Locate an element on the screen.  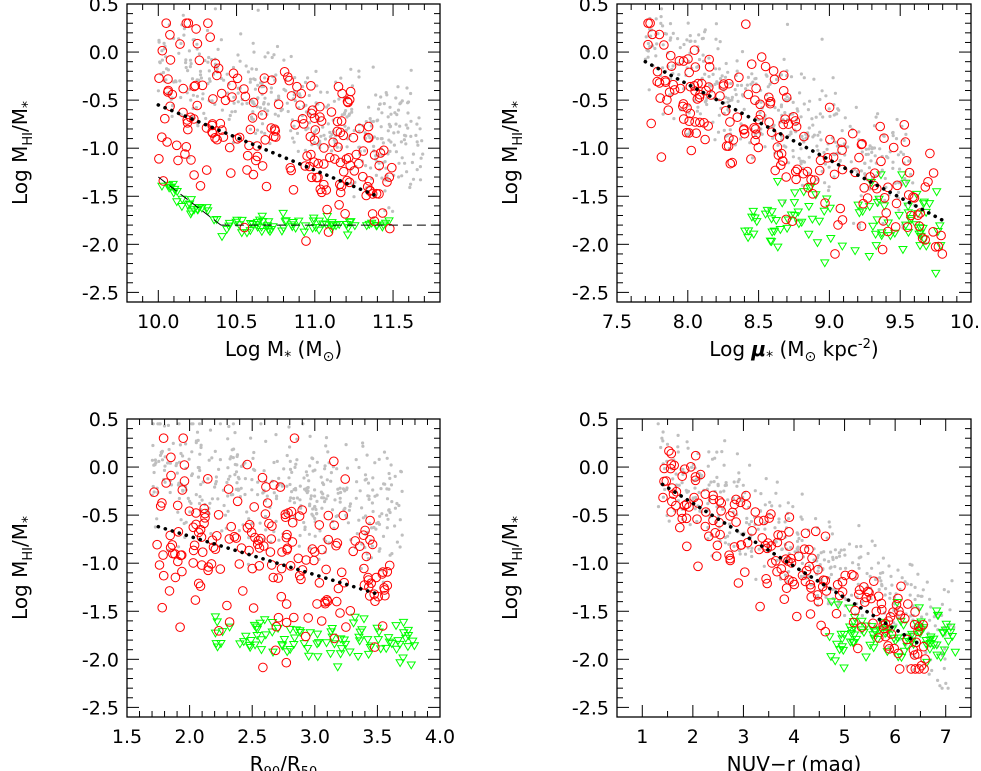
x-axis-label: R90/R50 is located at coordinates (284, 761).